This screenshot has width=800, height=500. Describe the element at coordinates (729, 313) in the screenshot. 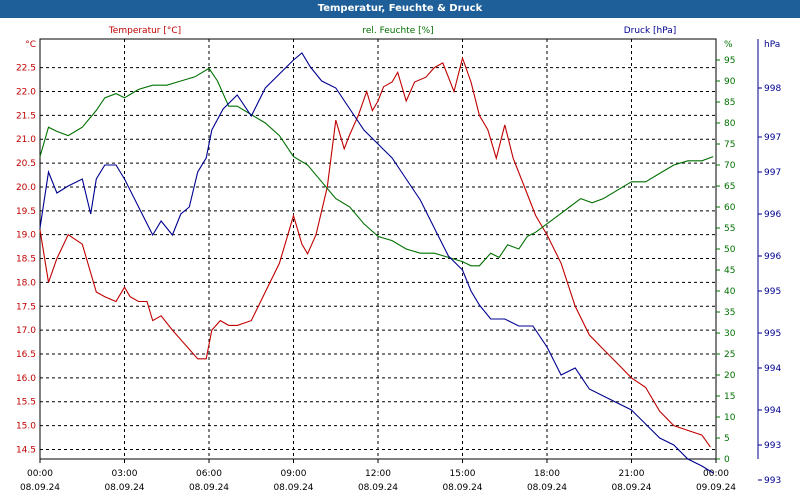

I see `humidity-tick-label: 35` at that location.